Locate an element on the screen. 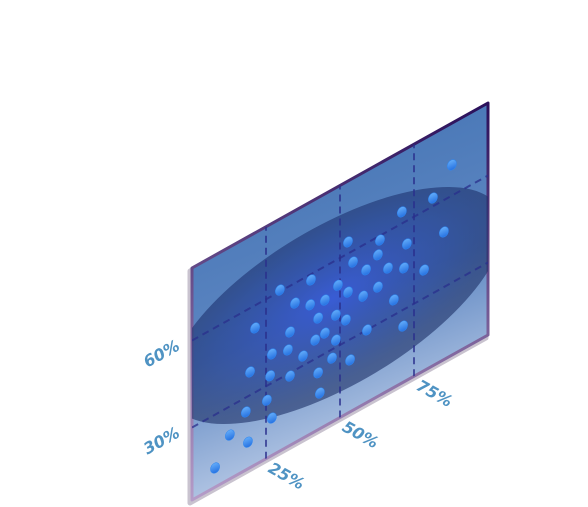  y-tick-label: 60% is located at coordinates (161, 353).